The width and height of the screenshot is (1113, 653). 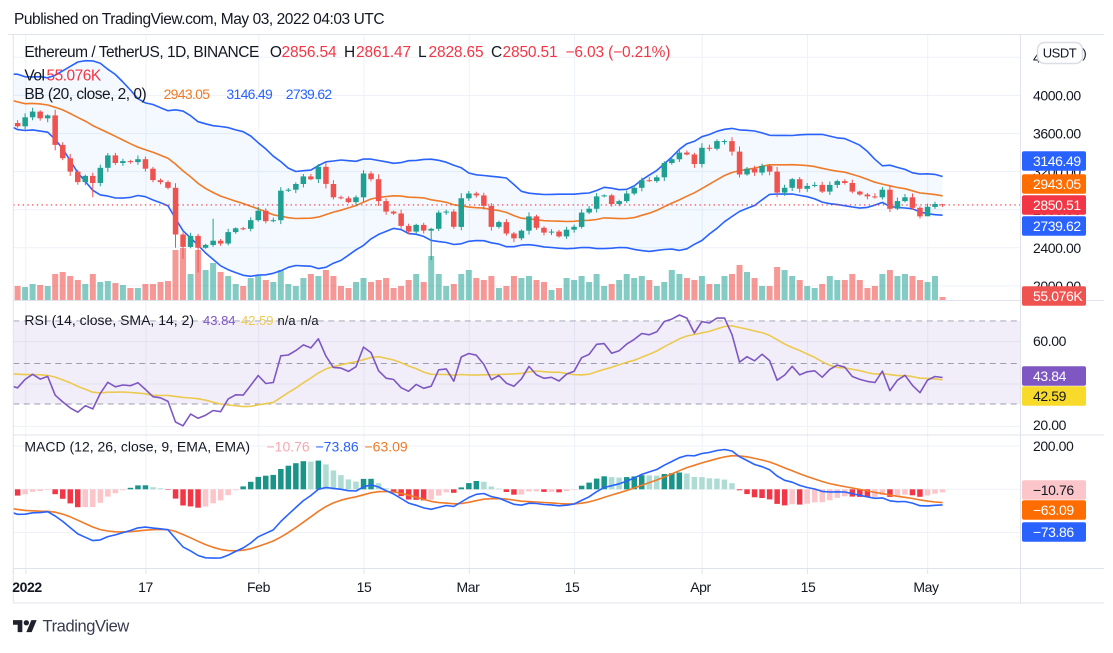 What do you see at coordinates (259, 587) in the screenshot?
I see `svg-text: Feb` at bounding box center [259, 587].